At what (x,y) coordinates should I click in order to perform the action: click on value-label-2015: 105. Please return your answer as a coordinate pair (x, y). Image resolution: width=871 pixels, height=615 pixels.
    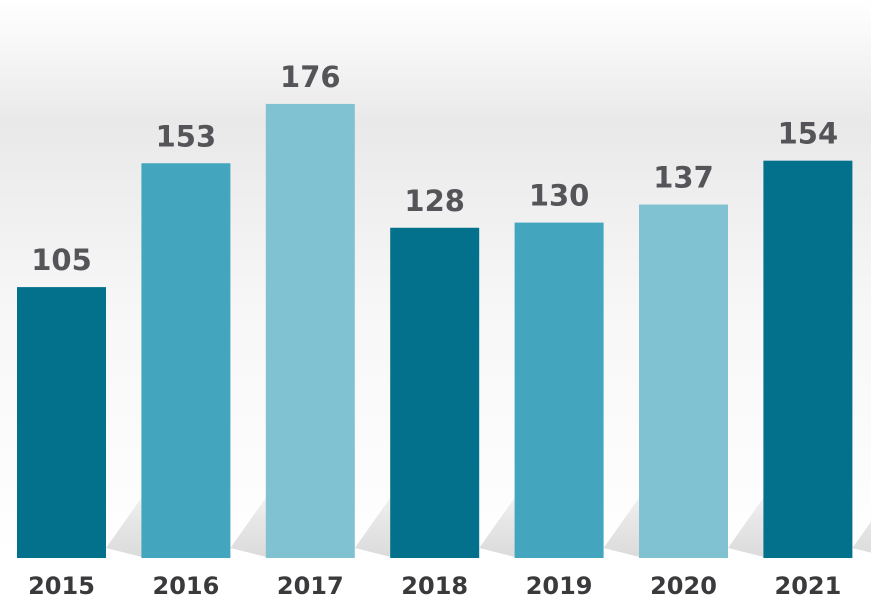
    Looking at the image, I should click on (61, 260).